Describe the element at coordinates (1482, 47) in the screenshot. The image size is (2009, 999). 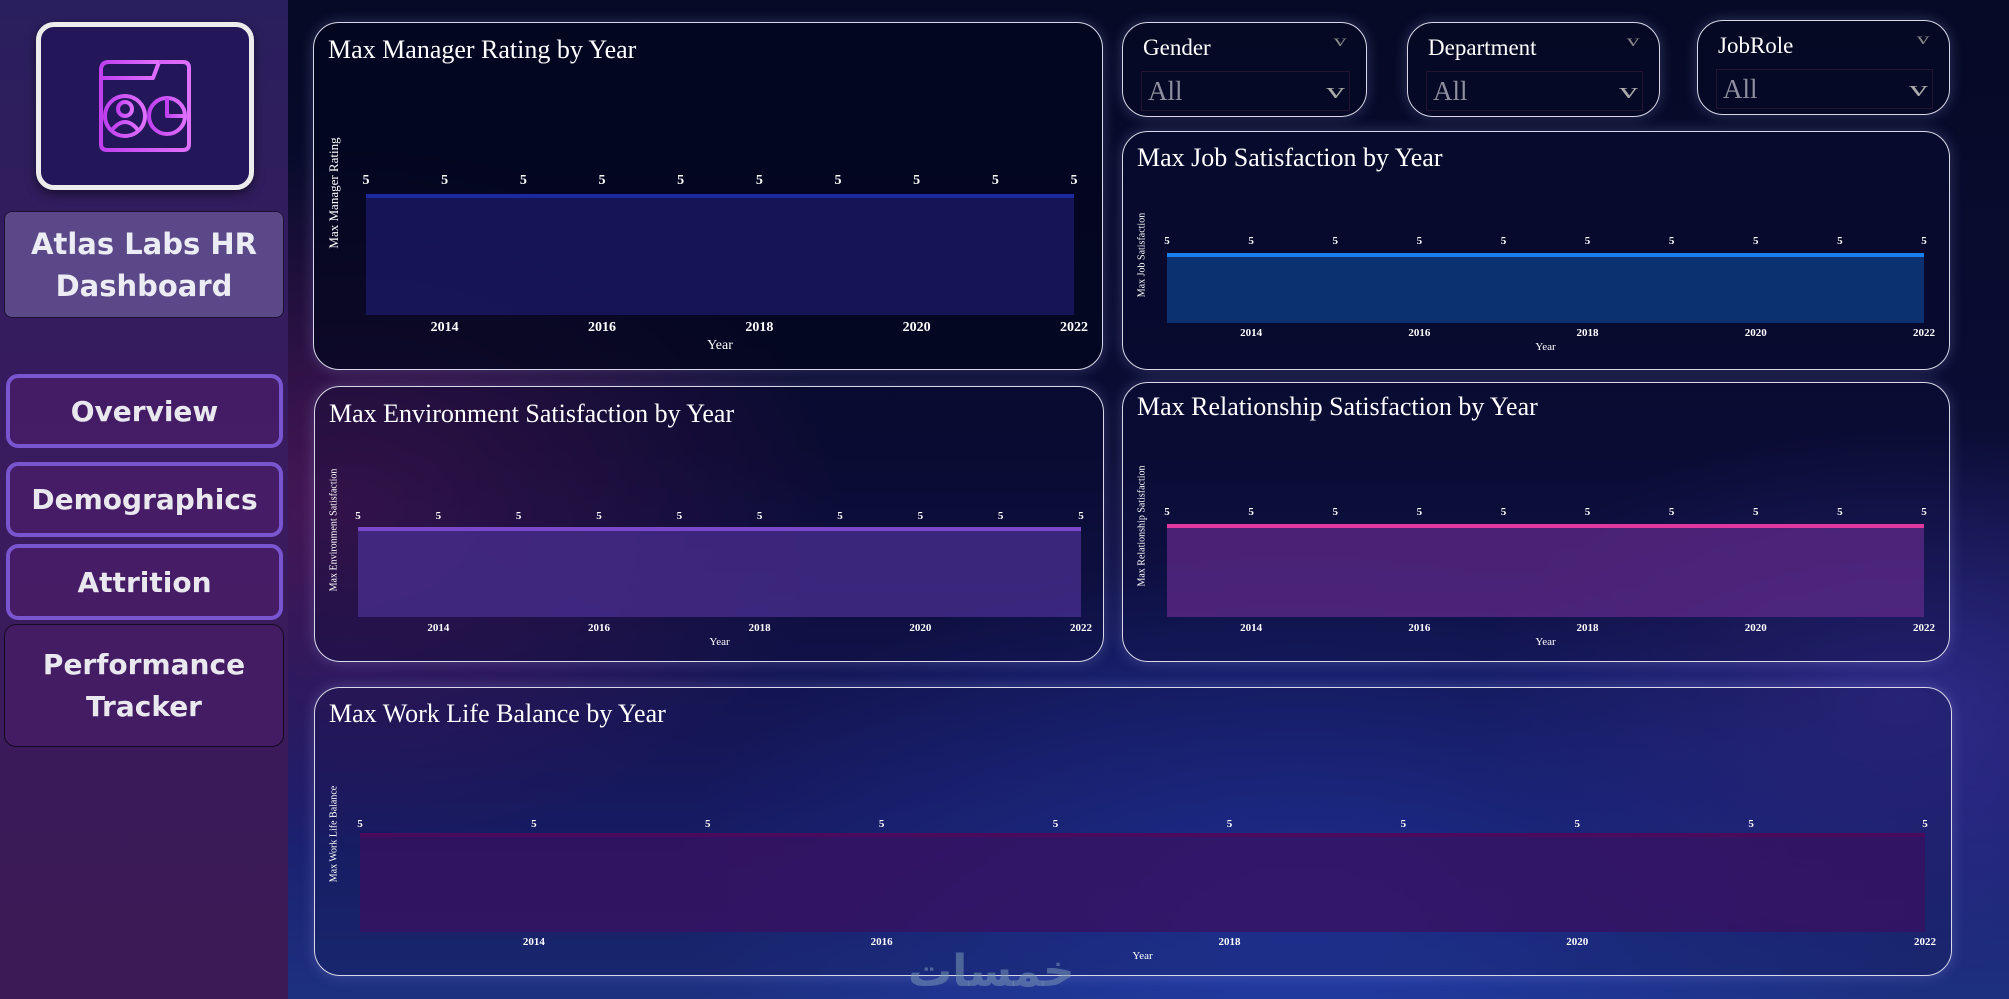
I see `department-filter-label: Department` at that location.